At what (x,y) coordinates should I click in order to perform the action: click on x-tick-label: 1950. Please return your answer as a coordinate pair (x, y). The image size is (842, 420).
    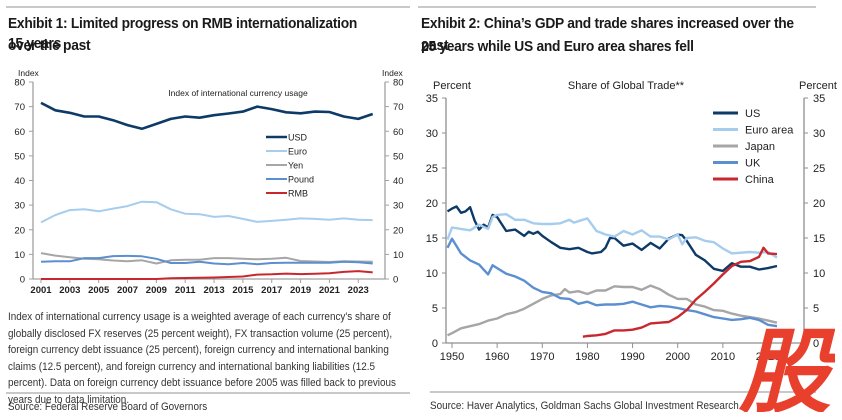
    Looking at the image, I should click on (452, 357).